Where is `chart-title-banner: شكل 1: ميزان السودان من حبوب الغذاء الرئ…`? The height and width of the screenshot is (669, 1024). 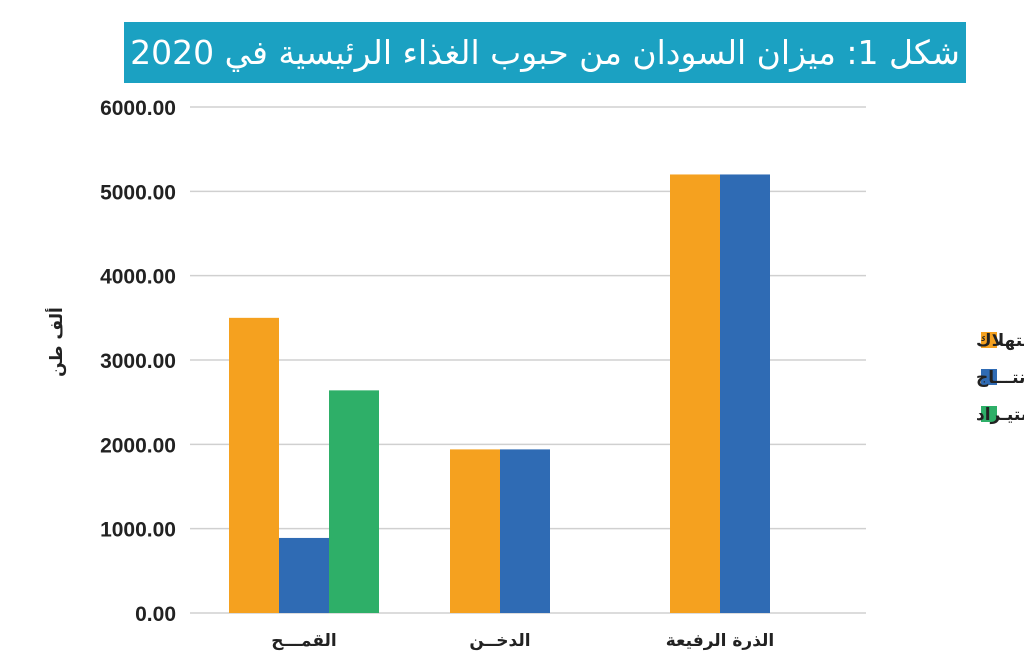 chart-title-banner: شكل 1: ميزان السودان من حبوب الغذاء الرئ… is located at coordinates (545, 52).